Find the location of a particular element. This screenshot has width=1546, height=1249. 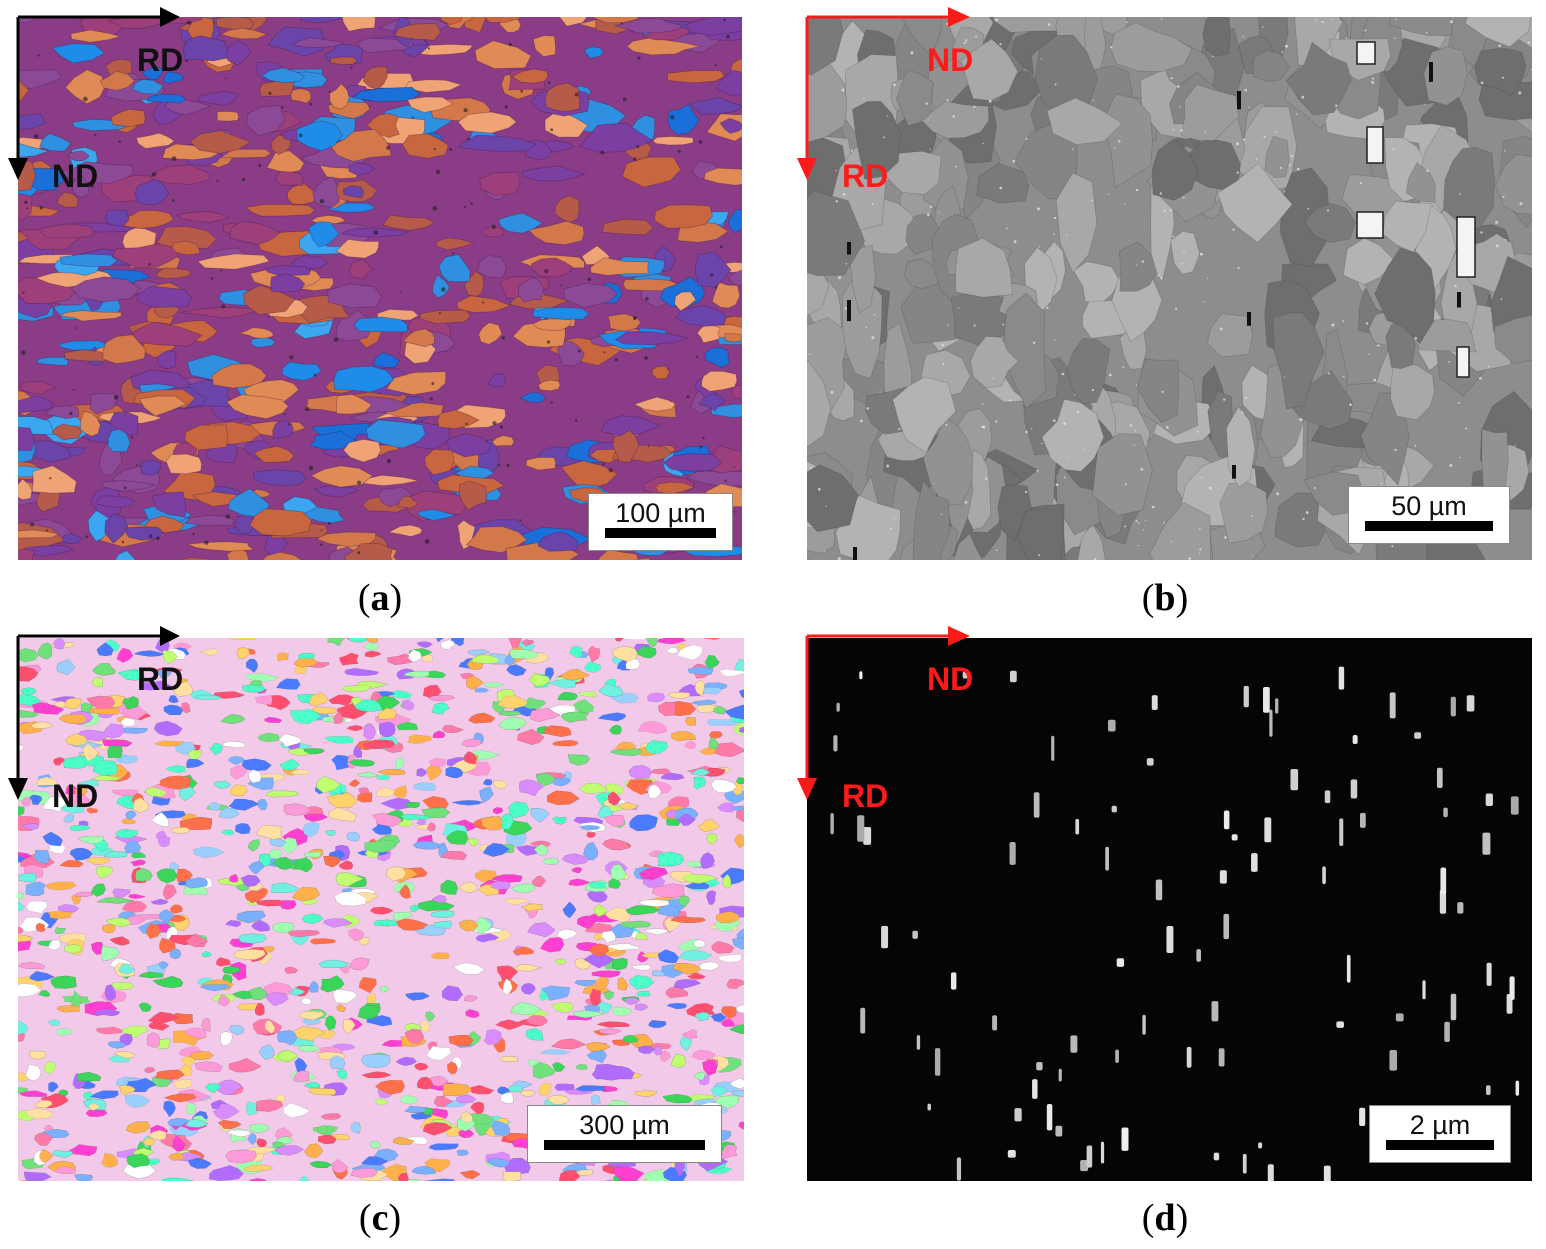

scale-bar-label: 50 µm is located at coordinates (1429, 506).